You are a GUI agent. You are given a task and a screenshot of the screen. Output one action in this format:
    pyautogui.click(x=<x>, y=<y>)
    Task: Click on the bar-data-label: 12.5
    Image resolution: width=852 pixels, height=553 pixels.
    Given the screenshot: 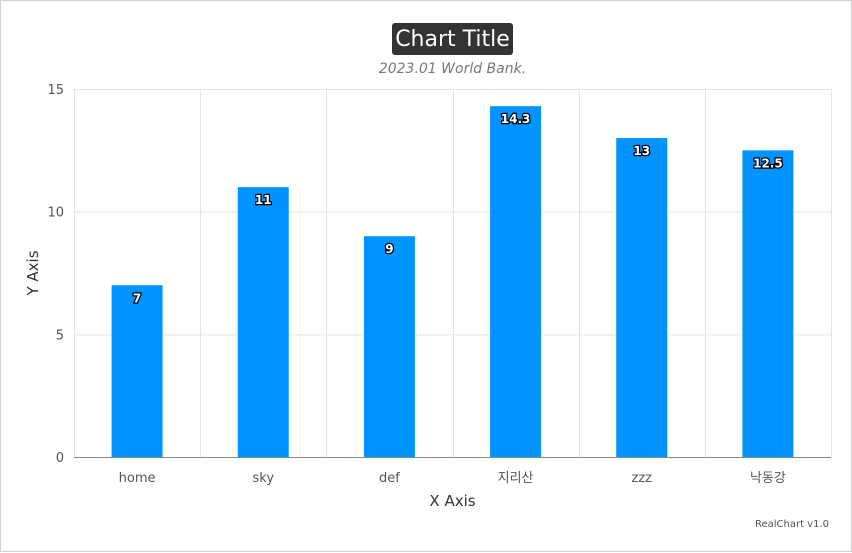 What is the action you would take?
    pyautogui.click(x=768, y=163)
    